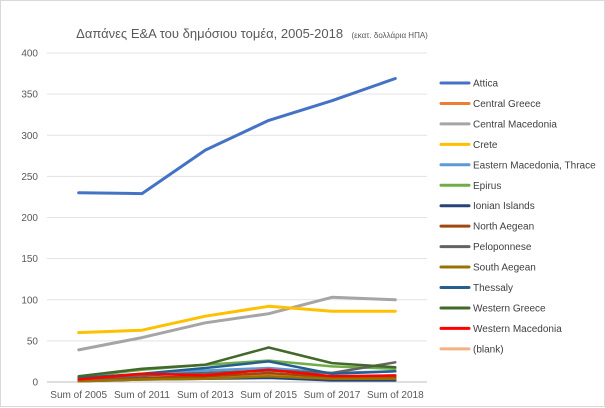 This screenshot has height=408, width=605. Describe the element at coordinates (485, 84) in the screenshot. I see `legend-label: Attica` at that location.